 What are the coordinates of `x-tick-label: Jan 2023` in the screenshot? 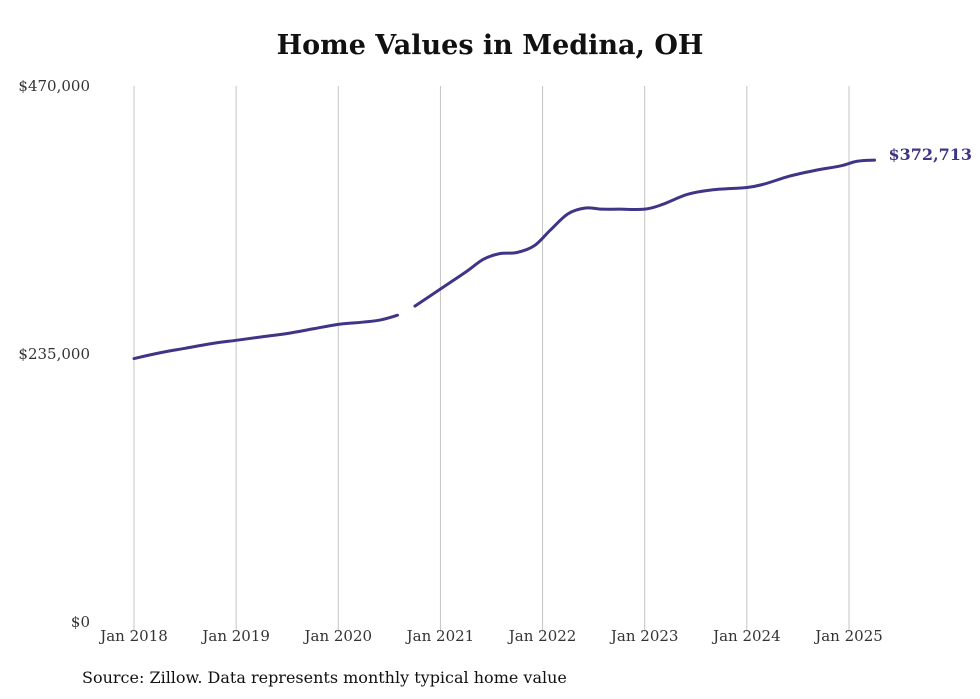 It's located at (644, 636).